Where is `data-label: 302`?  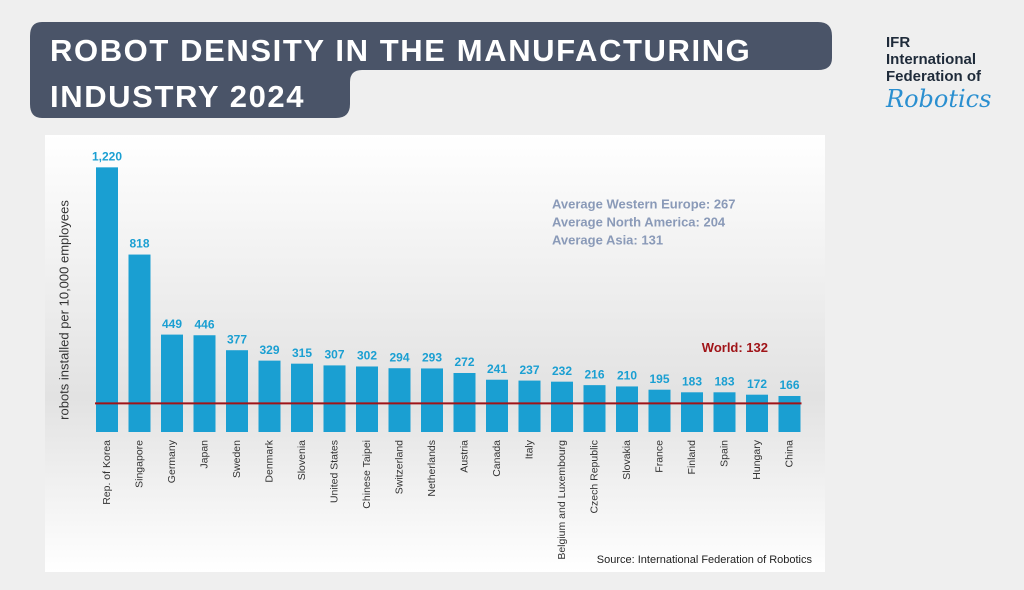 data-label: 302 is located at coordinates (367, 356).